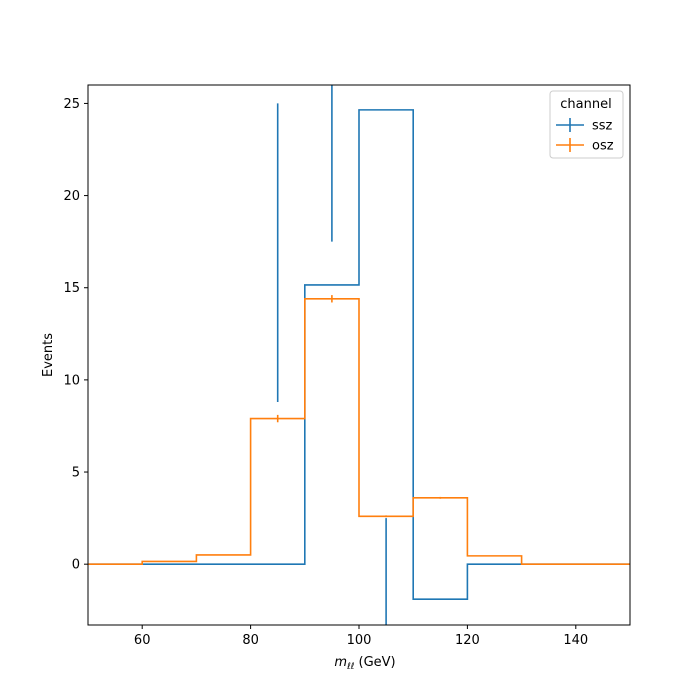  I want to click on y-axis-label: Events, so click(48, 355).